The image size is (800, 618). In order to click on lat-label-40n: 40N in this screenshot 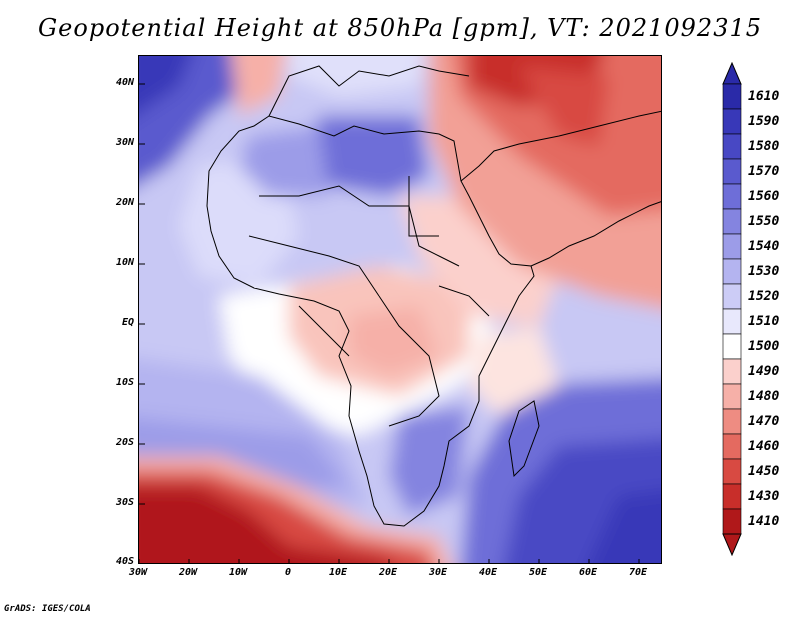, I will do `click(124, 82)`.